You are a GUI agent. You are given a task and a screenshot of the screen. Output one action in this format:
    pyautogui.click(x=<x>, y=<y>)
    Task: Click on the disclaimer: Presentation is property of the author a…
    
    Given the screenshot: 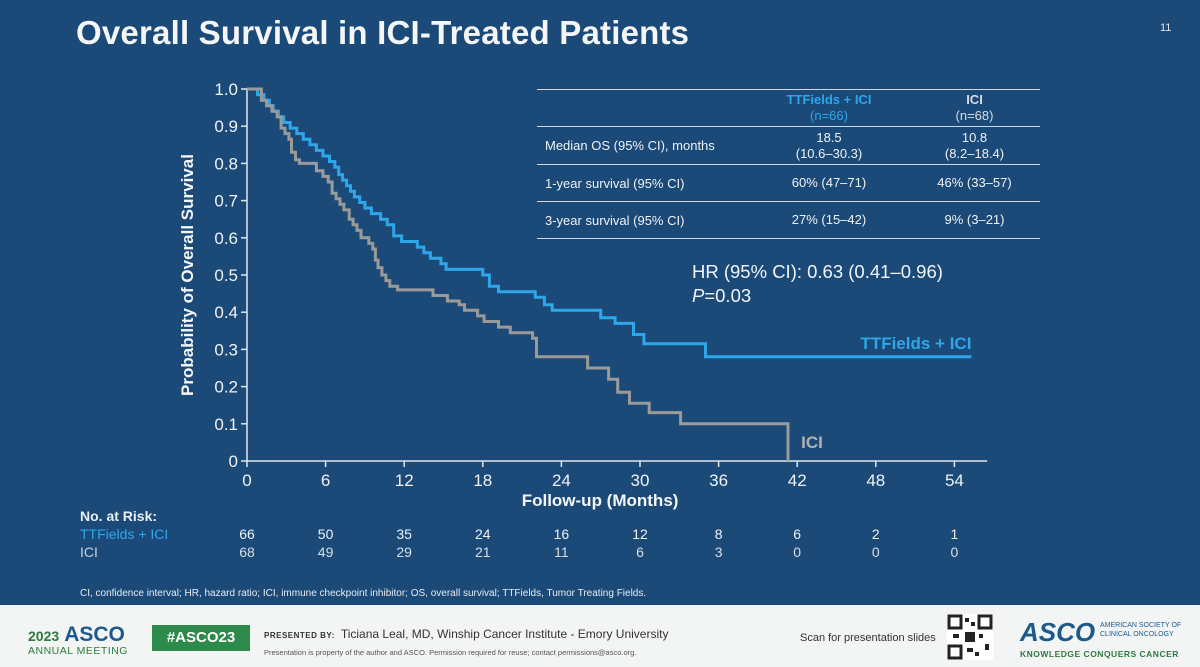 What is the action you would take?
    pyautogui.click(x=450, y=652)
    